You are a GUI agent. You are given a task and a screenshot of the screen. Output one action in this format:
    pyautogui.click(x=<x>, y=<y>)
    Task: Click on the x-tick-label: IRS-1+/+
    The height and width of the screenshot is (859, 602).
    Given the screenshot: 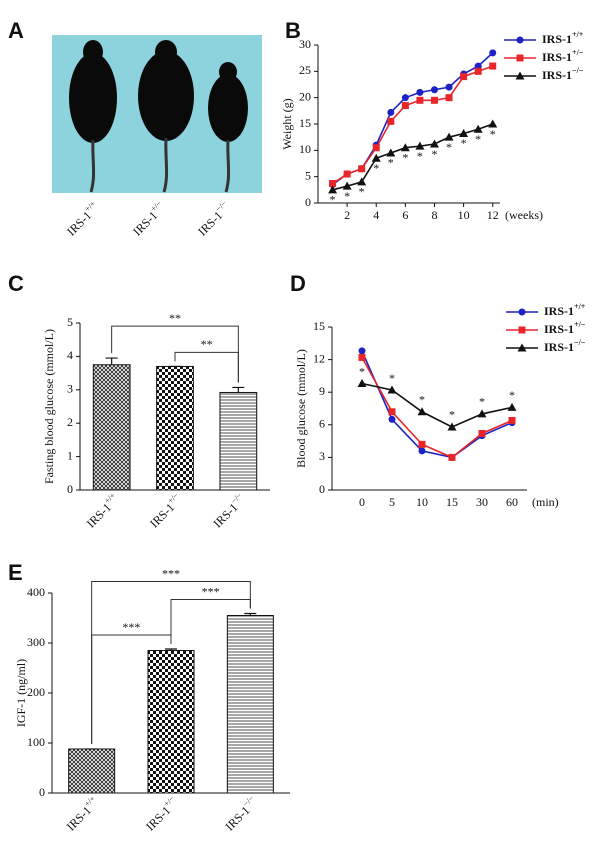 What is the action you would take?
    pyautogui.click(x=102, y=510)
    